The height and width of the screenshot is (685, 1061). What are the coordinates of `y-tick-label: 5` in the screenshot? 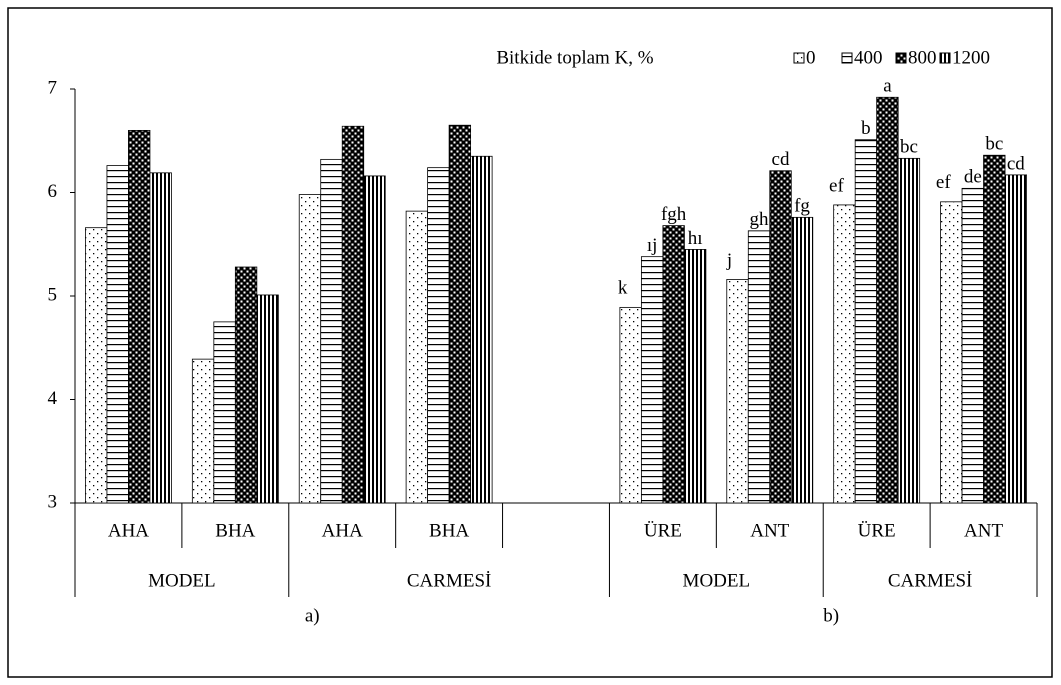 It's located at (53, 294).